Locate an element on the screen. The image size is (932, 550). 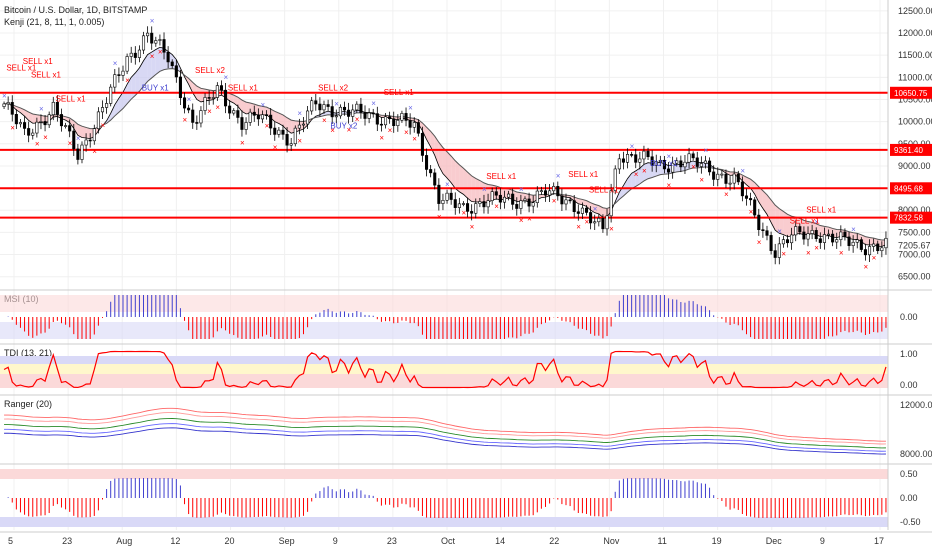
time-tick: 20 is located at coordinates (230, 541).